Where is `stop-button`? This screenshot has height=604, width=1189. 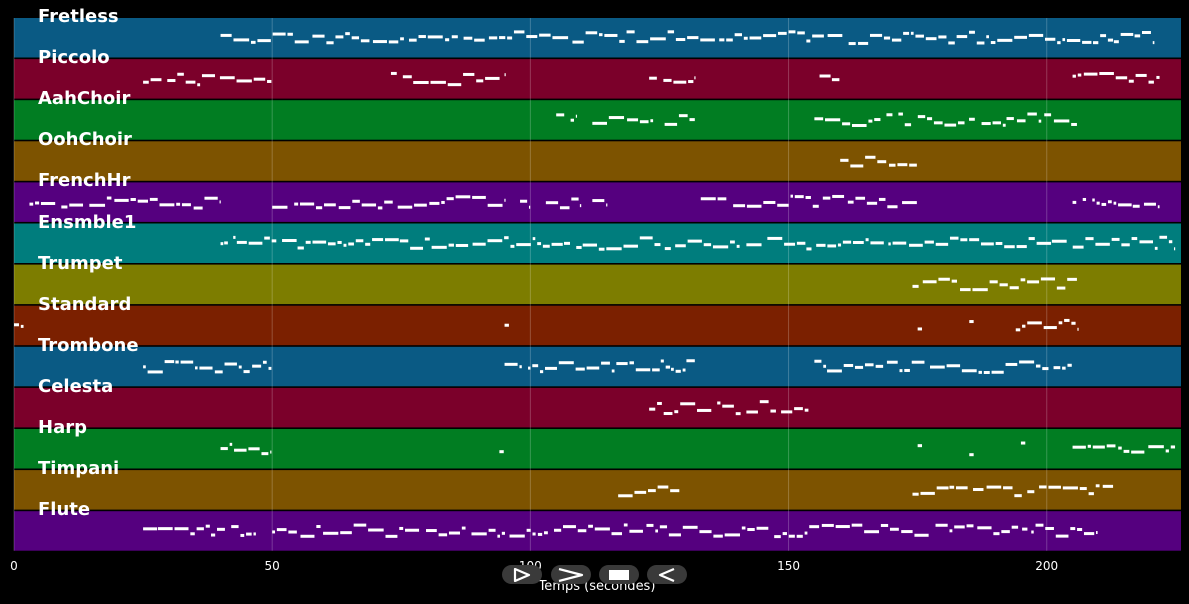
stop-button is located at coordinates (619, 574).